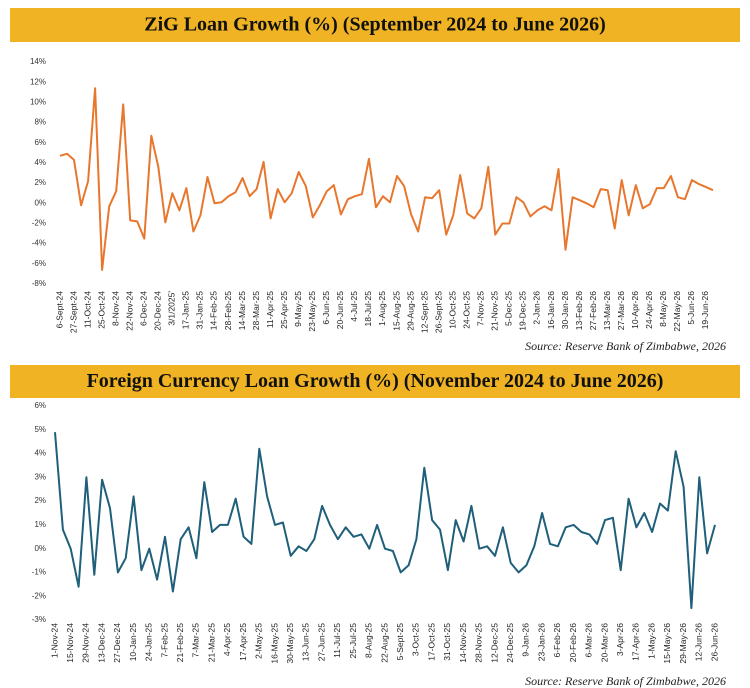 The width and height of the screenshot is (750, 688). I want to click on x-tick-label: 20-Mar-26, so click(604, 642).